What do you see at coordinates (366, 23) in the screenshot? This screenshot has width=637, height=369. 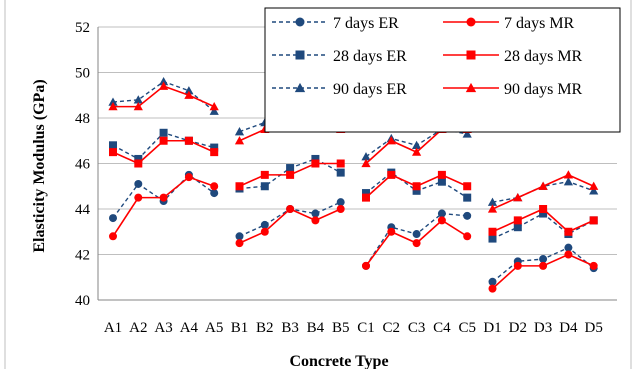 I see `legend-entry: 7 days ER` at bounding box center [366, 23].